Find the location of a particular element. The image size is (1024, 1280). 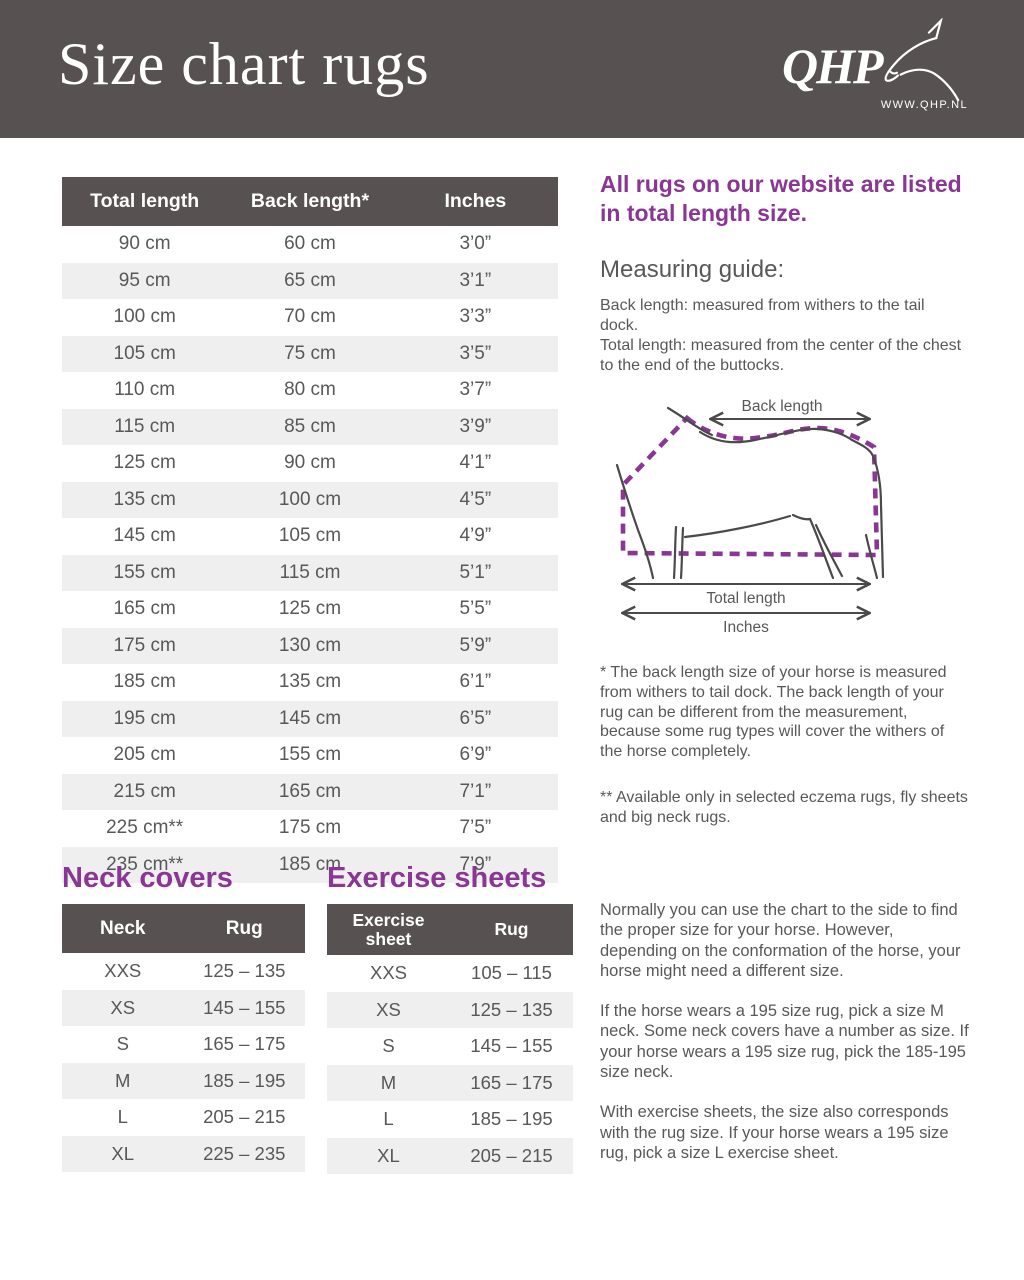

col-exercise-sheet: Exercise sheet is located at coordinates (388, 929).